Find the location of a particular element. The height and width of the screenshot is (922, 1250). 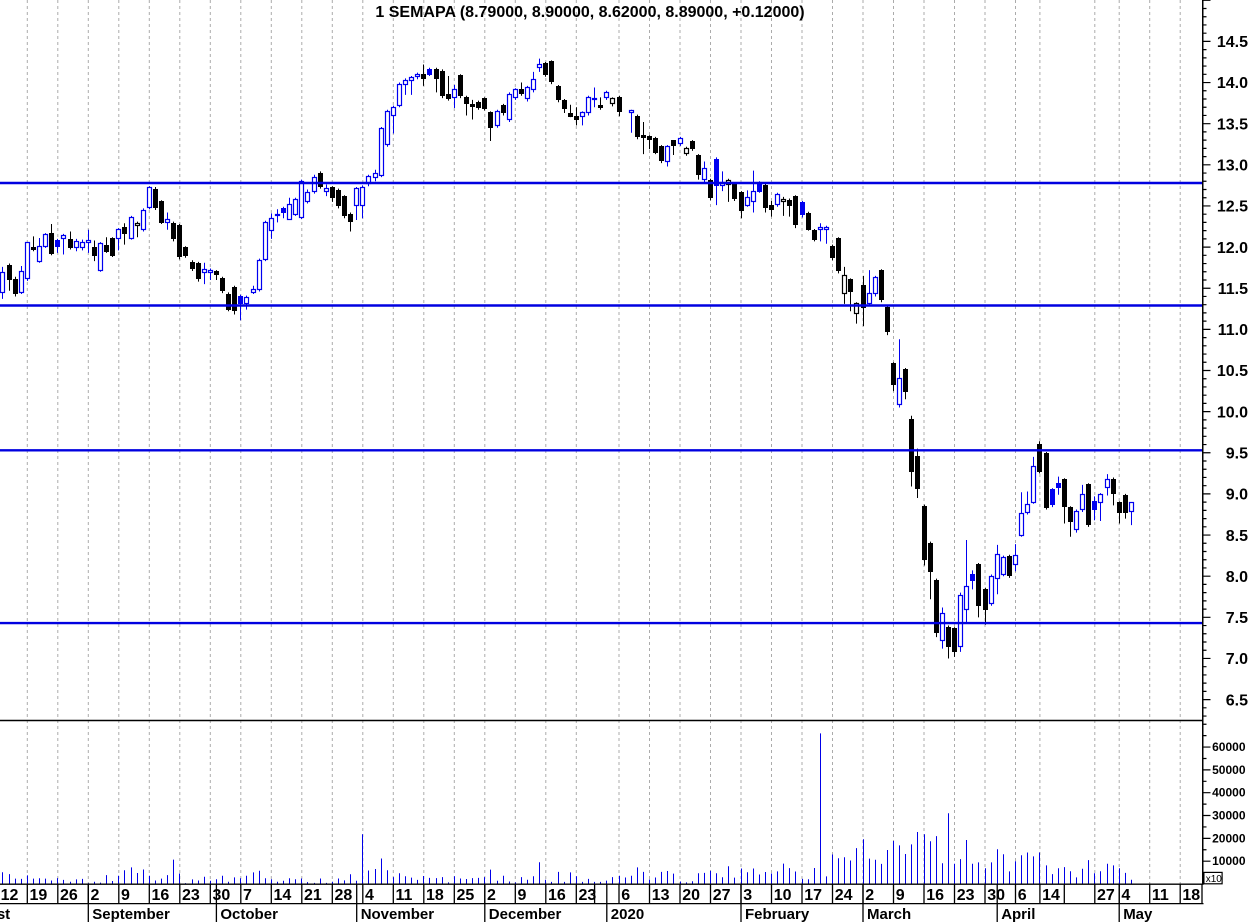

svg-text: 3 is located at coordinates (747, 895).